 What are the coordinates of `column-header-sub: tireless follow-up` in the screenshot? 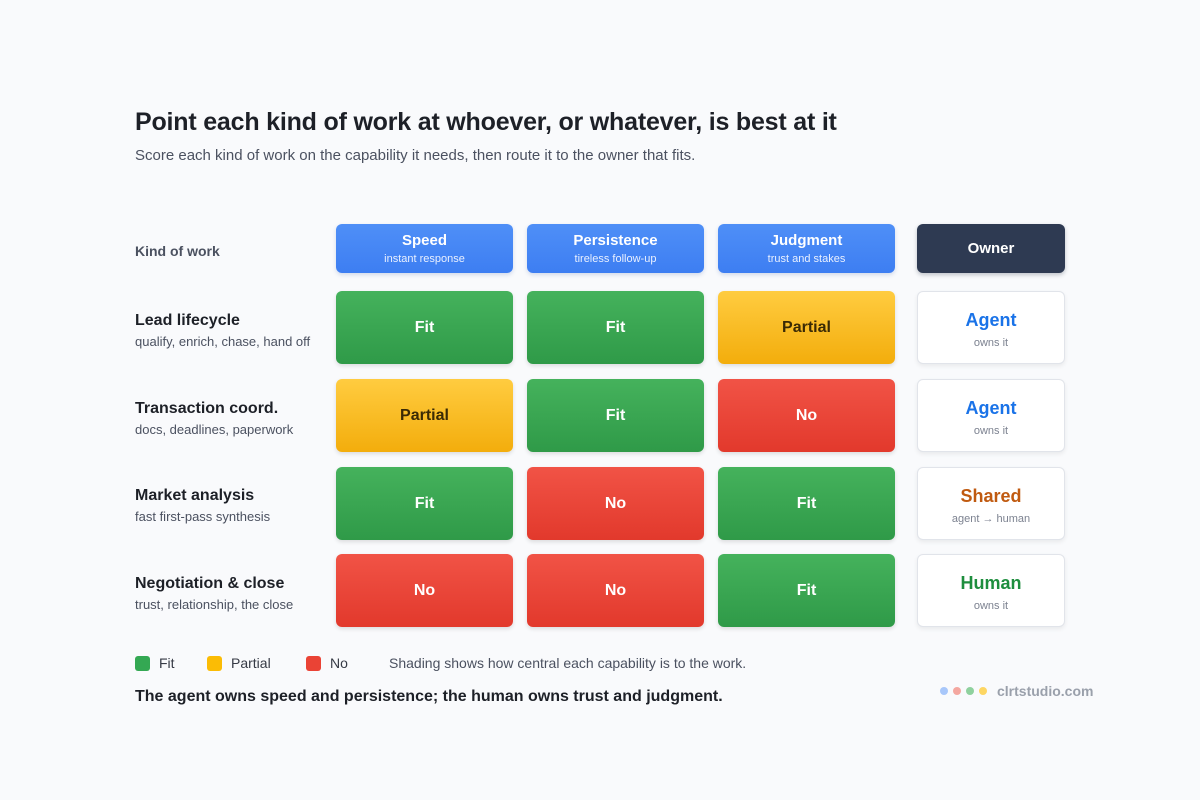 It's located at (615, 259).